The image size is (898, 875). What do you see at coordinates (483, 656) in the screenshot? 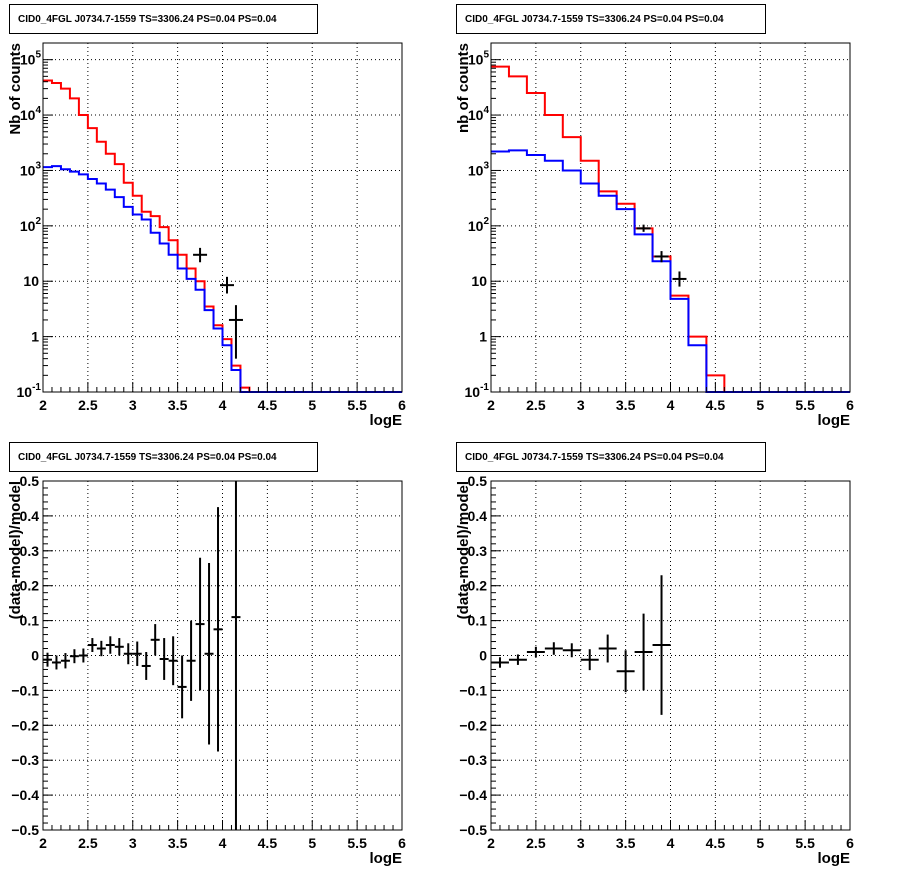
I see `y-tick-label: 0` at bounding box center [483, 656].